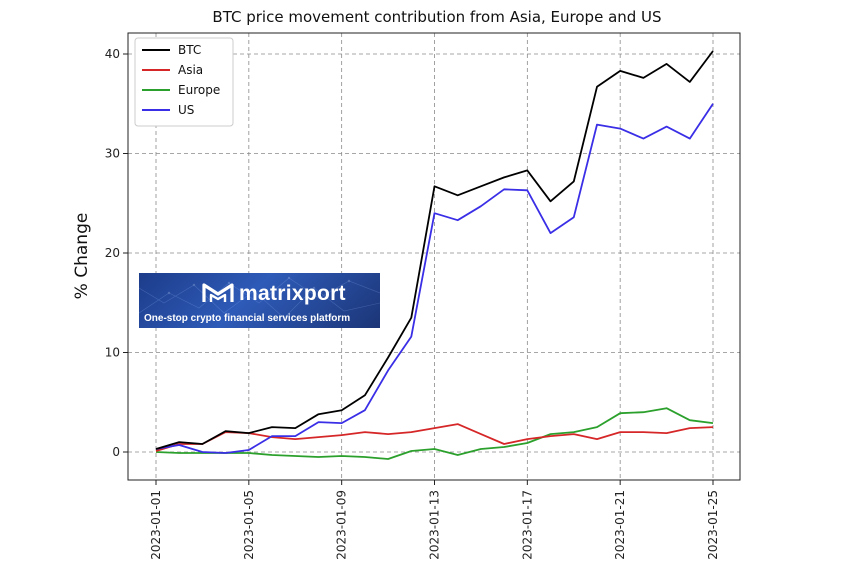 The height and width of the screenshot is (572, 860). I want to click on network-pattern, so click(259, 297).